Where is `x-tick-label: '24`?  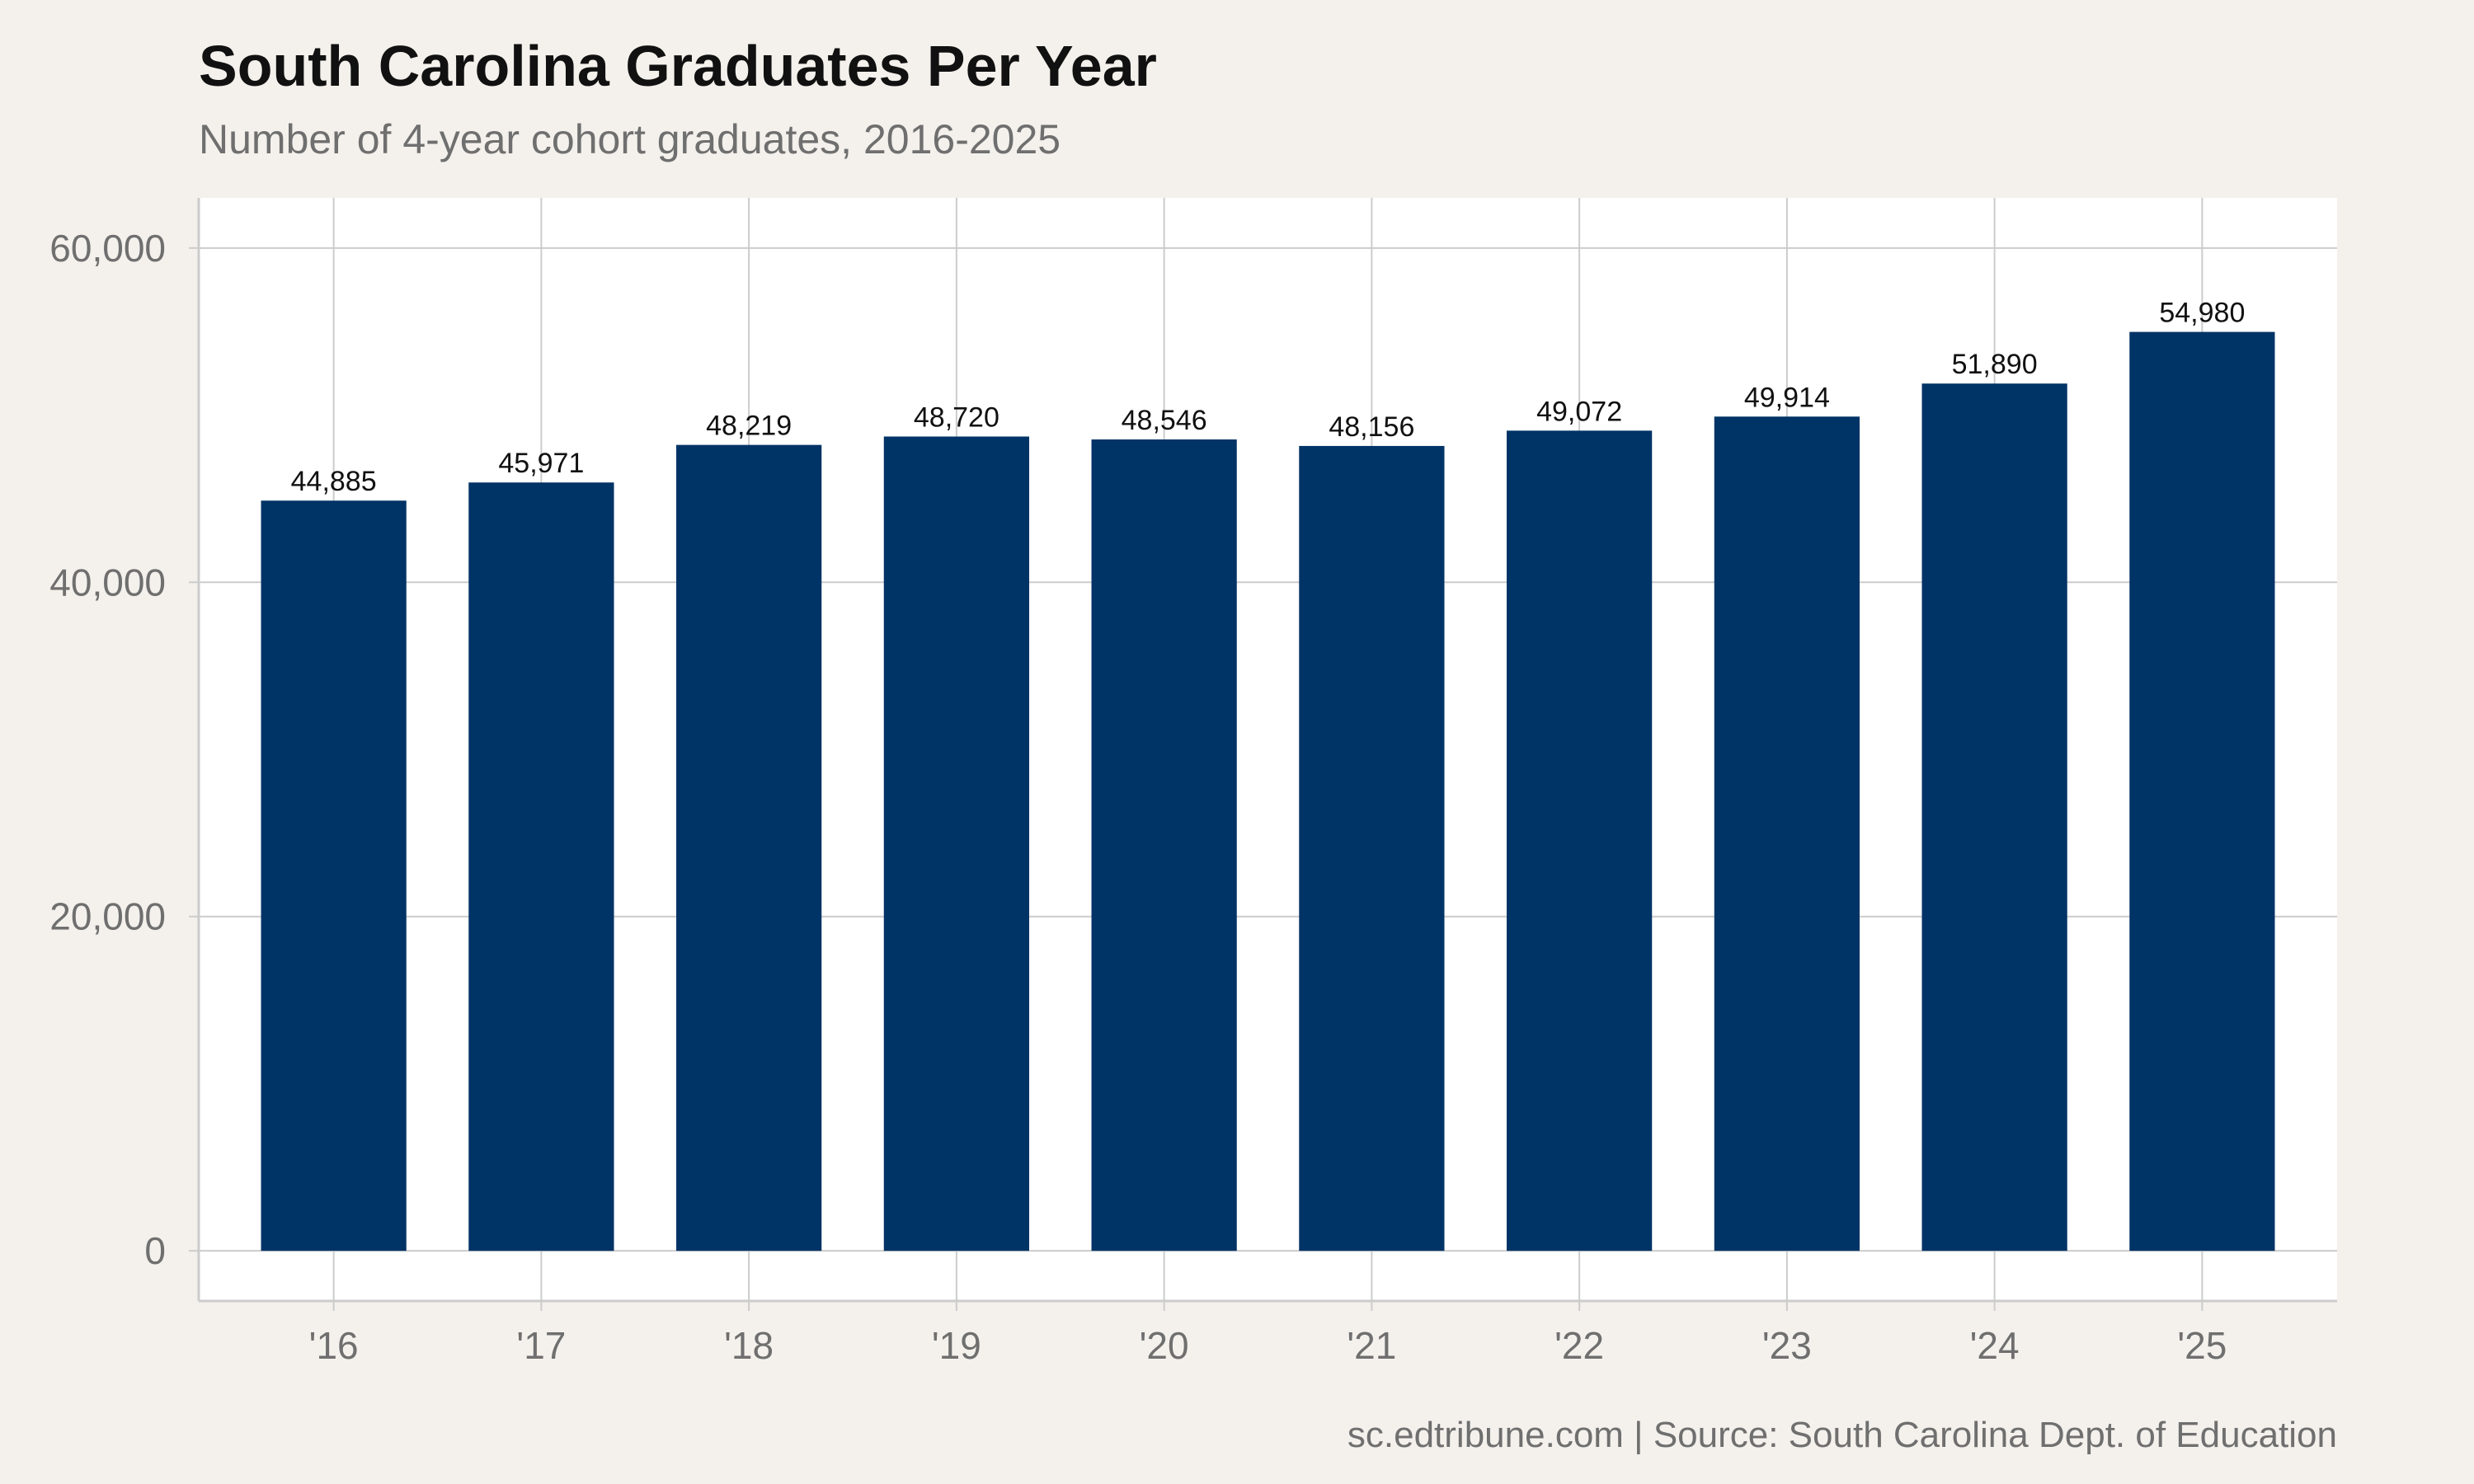 x-tick-label: '24 is located at coordinates (1995, 1345).